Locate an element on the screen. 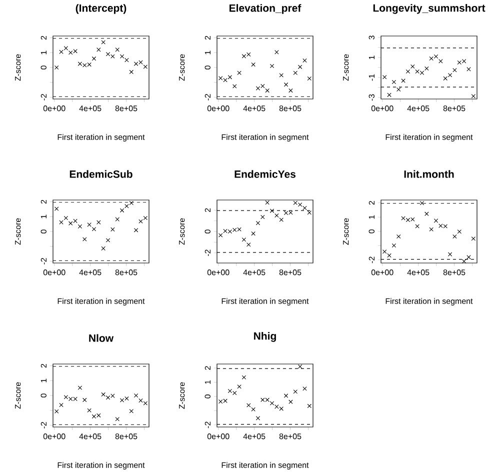  y-tick-label: -3 is located at coordinates (371, 97).